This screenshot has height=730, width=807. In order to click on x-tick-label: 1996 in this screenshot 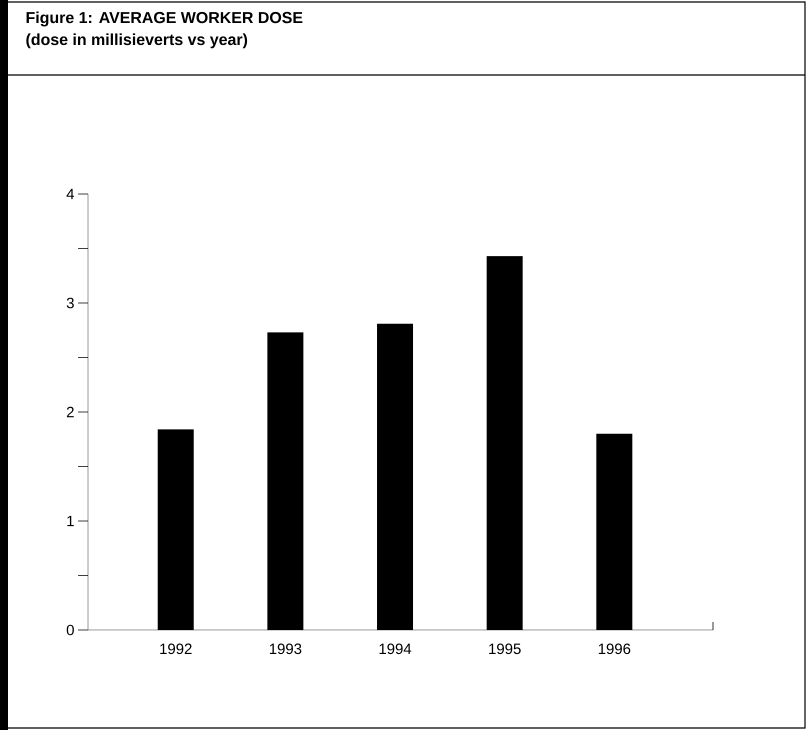, I will do `click(614, 649)`.